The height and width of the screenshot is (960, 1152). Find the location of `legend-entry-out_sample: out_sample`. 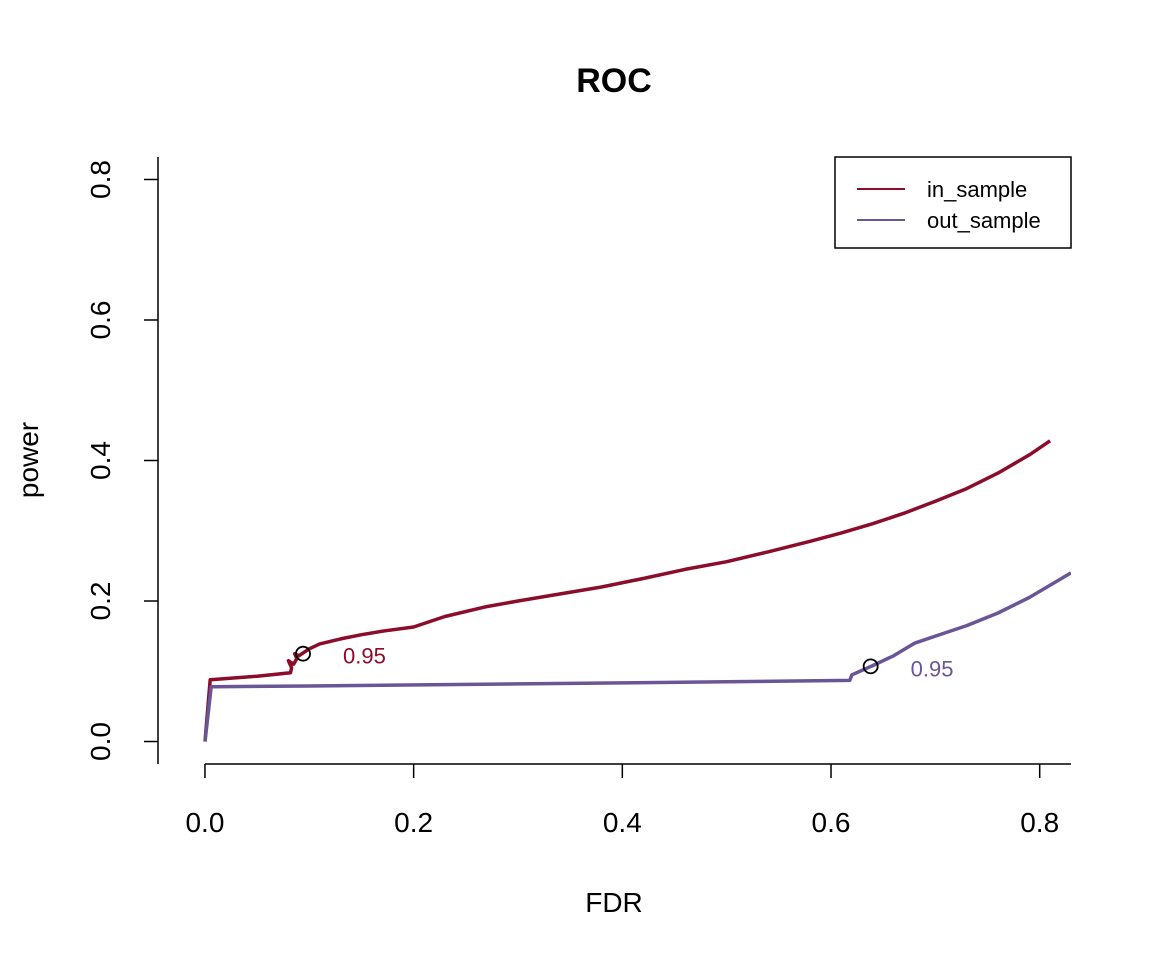

legend-entry-out_sample: out_sample is located at coordinates (984, 220).